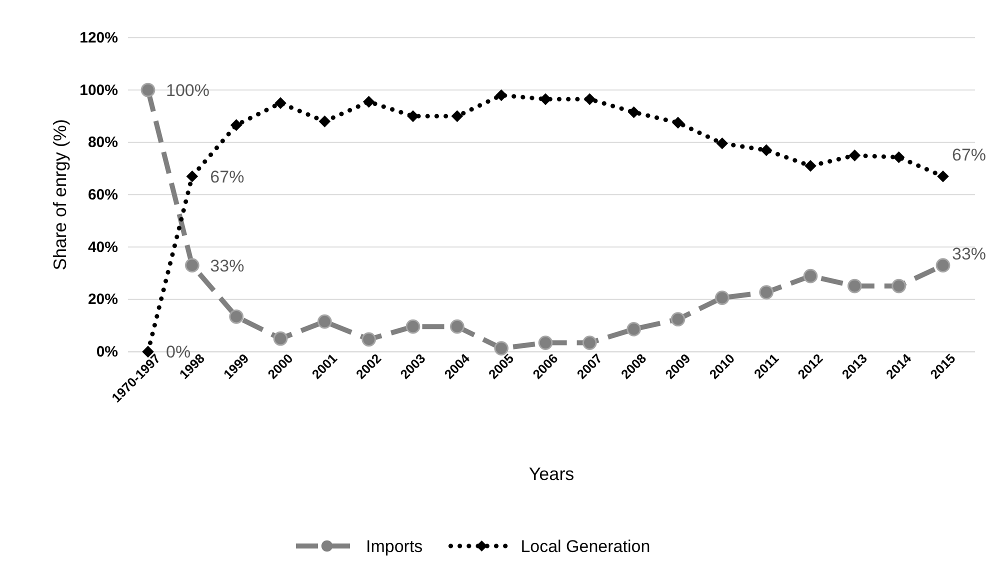  What do you see at coordinates (60, 194) in the screenshot?
I see `y-axis-title: Share of enrgy (%)` at bounding box center [60, 194].